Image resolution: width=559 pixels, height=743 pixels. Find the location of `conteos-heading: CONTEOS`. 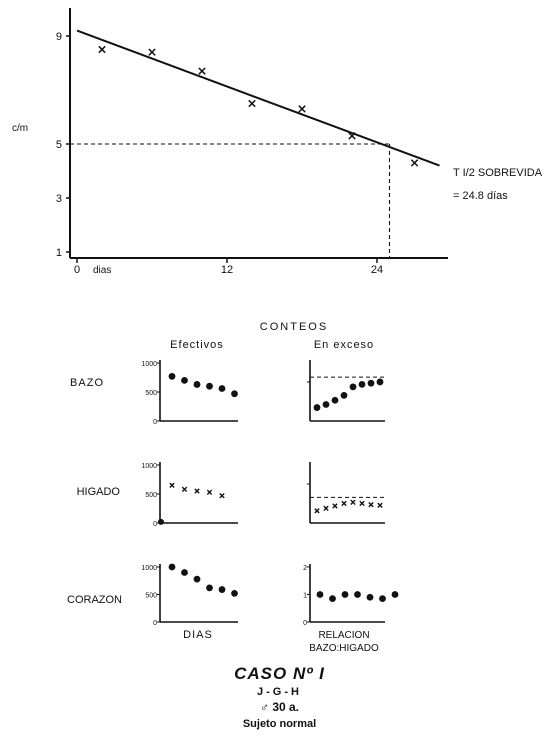

conteos-heading: CONTEOS is located at coordinates (294, 327).